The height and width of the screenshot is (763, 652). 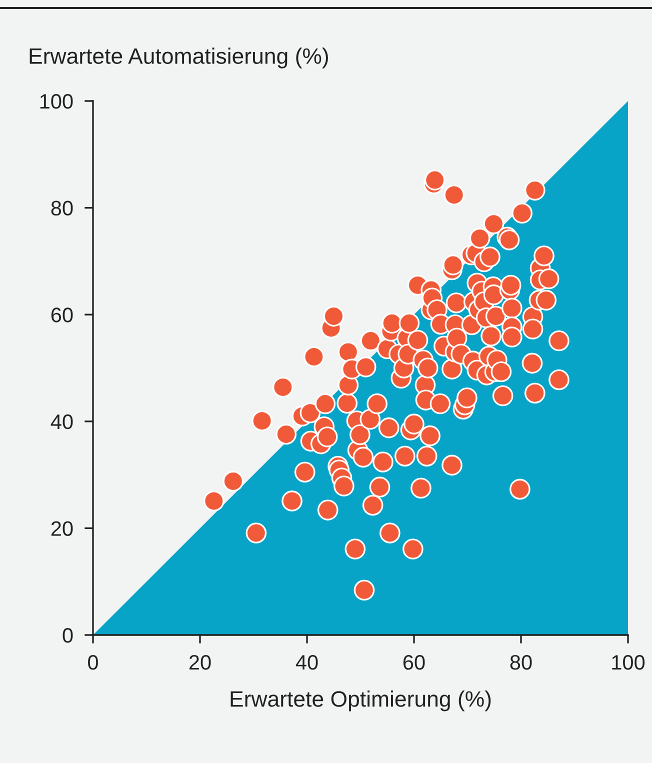 What do you see at coordinates (307, 662) in the screenshot?
I see `x-tick-label: 40` at bounding box center [307, 662].